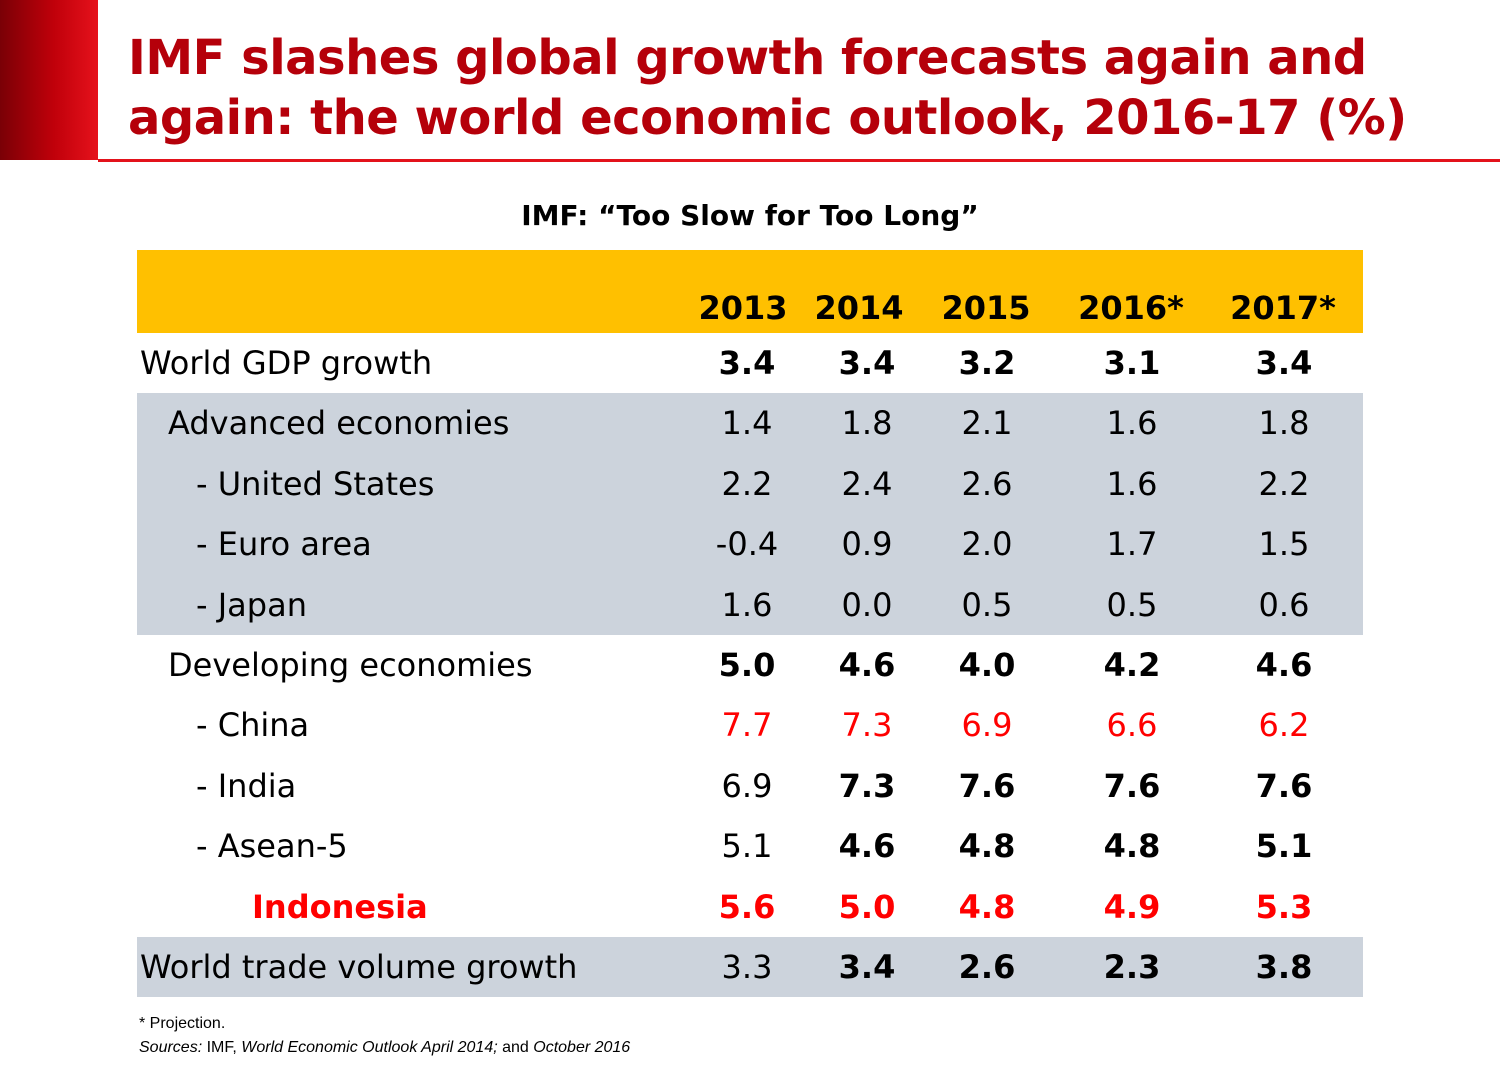 The height and width of the screenshot is (1066, 1500). I want to click on projection-note: * Projection., so click(182, 1023).